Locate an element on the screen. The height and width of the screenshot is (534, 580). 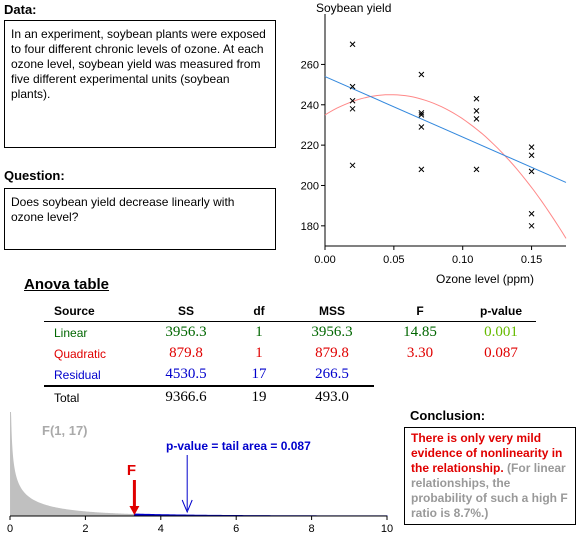
cell-p-value: 0.001 is located at coordinates (501, 332).